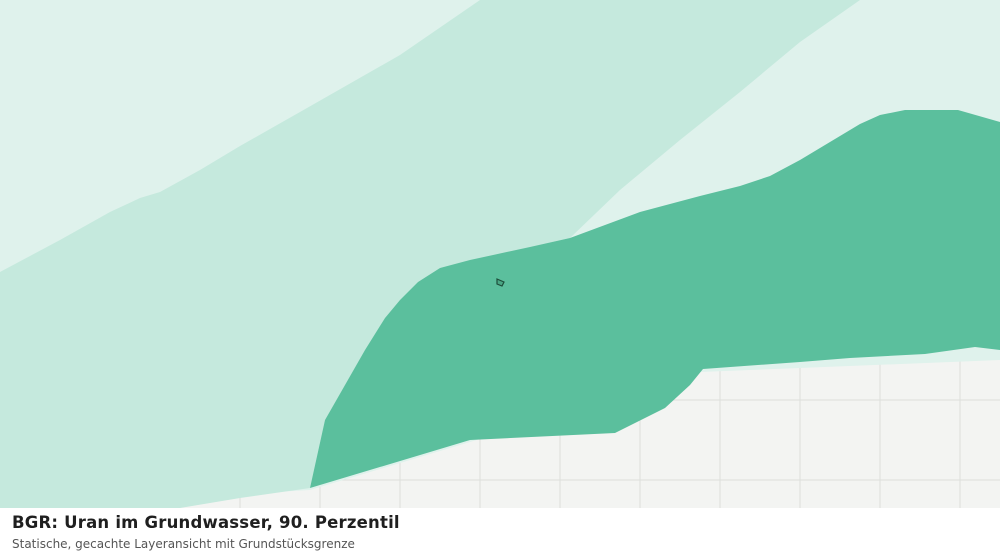 This screenshot has height=560, width=1000. What do you see at coordinates (500, 282) in the screenshot?
I see `parcel-boundary` at bounding box center [500, 282].